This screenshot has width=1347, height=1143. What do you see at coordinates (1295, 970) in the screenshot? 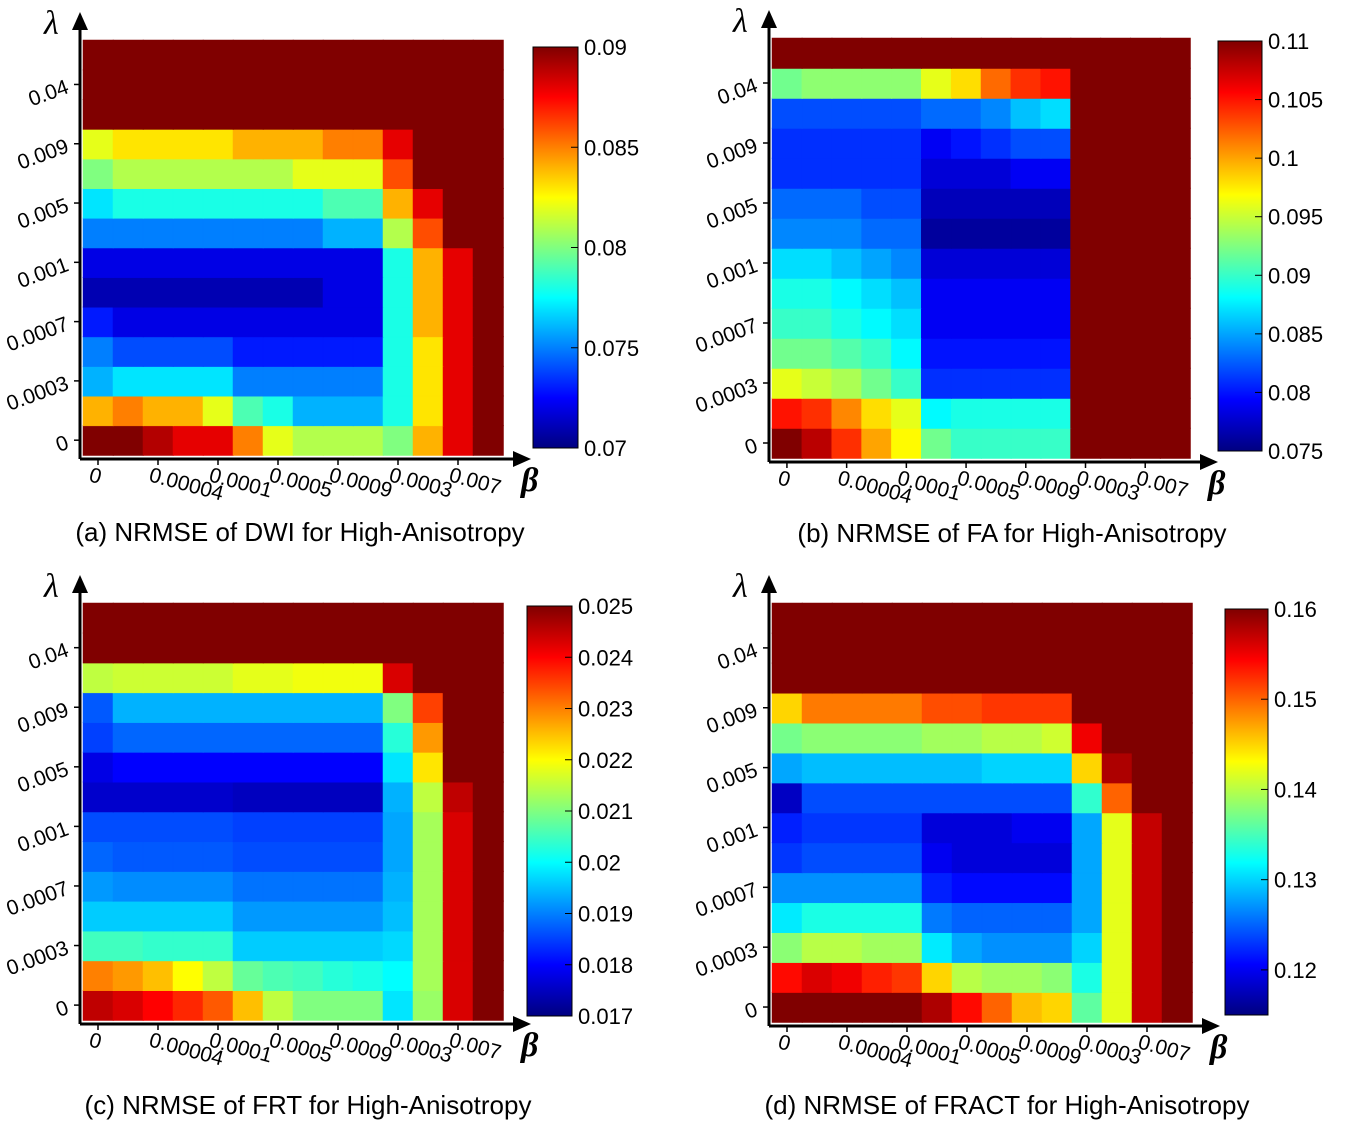
I see `colorbar-tick-label: 0.12` at bounding box center [1295, 970].